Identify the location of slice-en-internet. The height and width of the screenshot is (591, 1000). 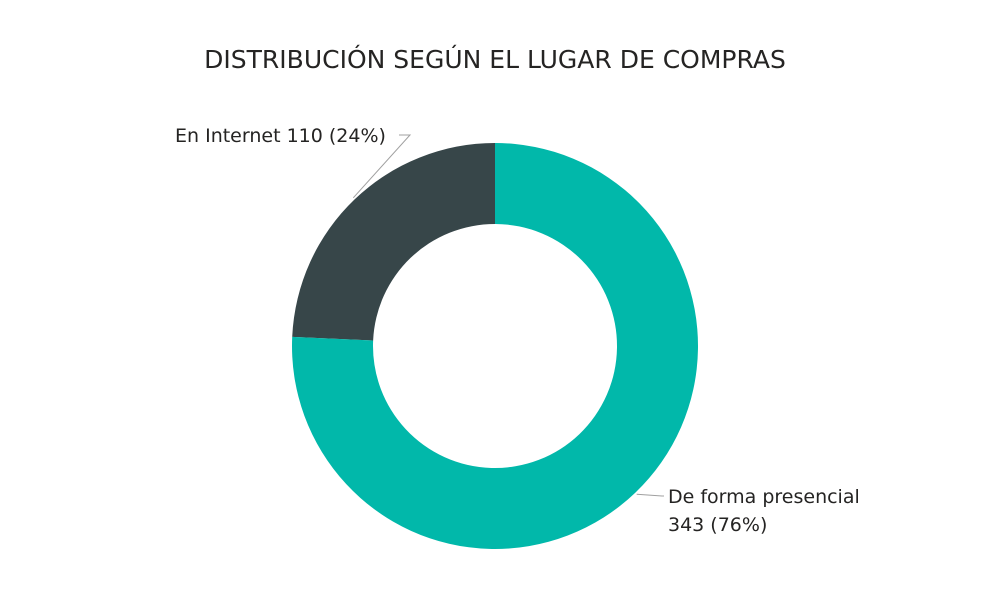
(393, 242).